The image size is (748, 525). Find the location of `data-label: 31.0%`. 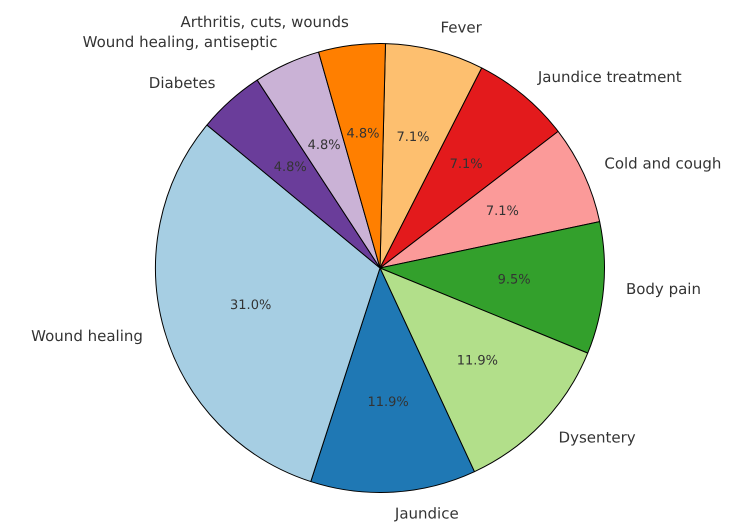

data-label: 31.0% is located at coordinates (251, 306).